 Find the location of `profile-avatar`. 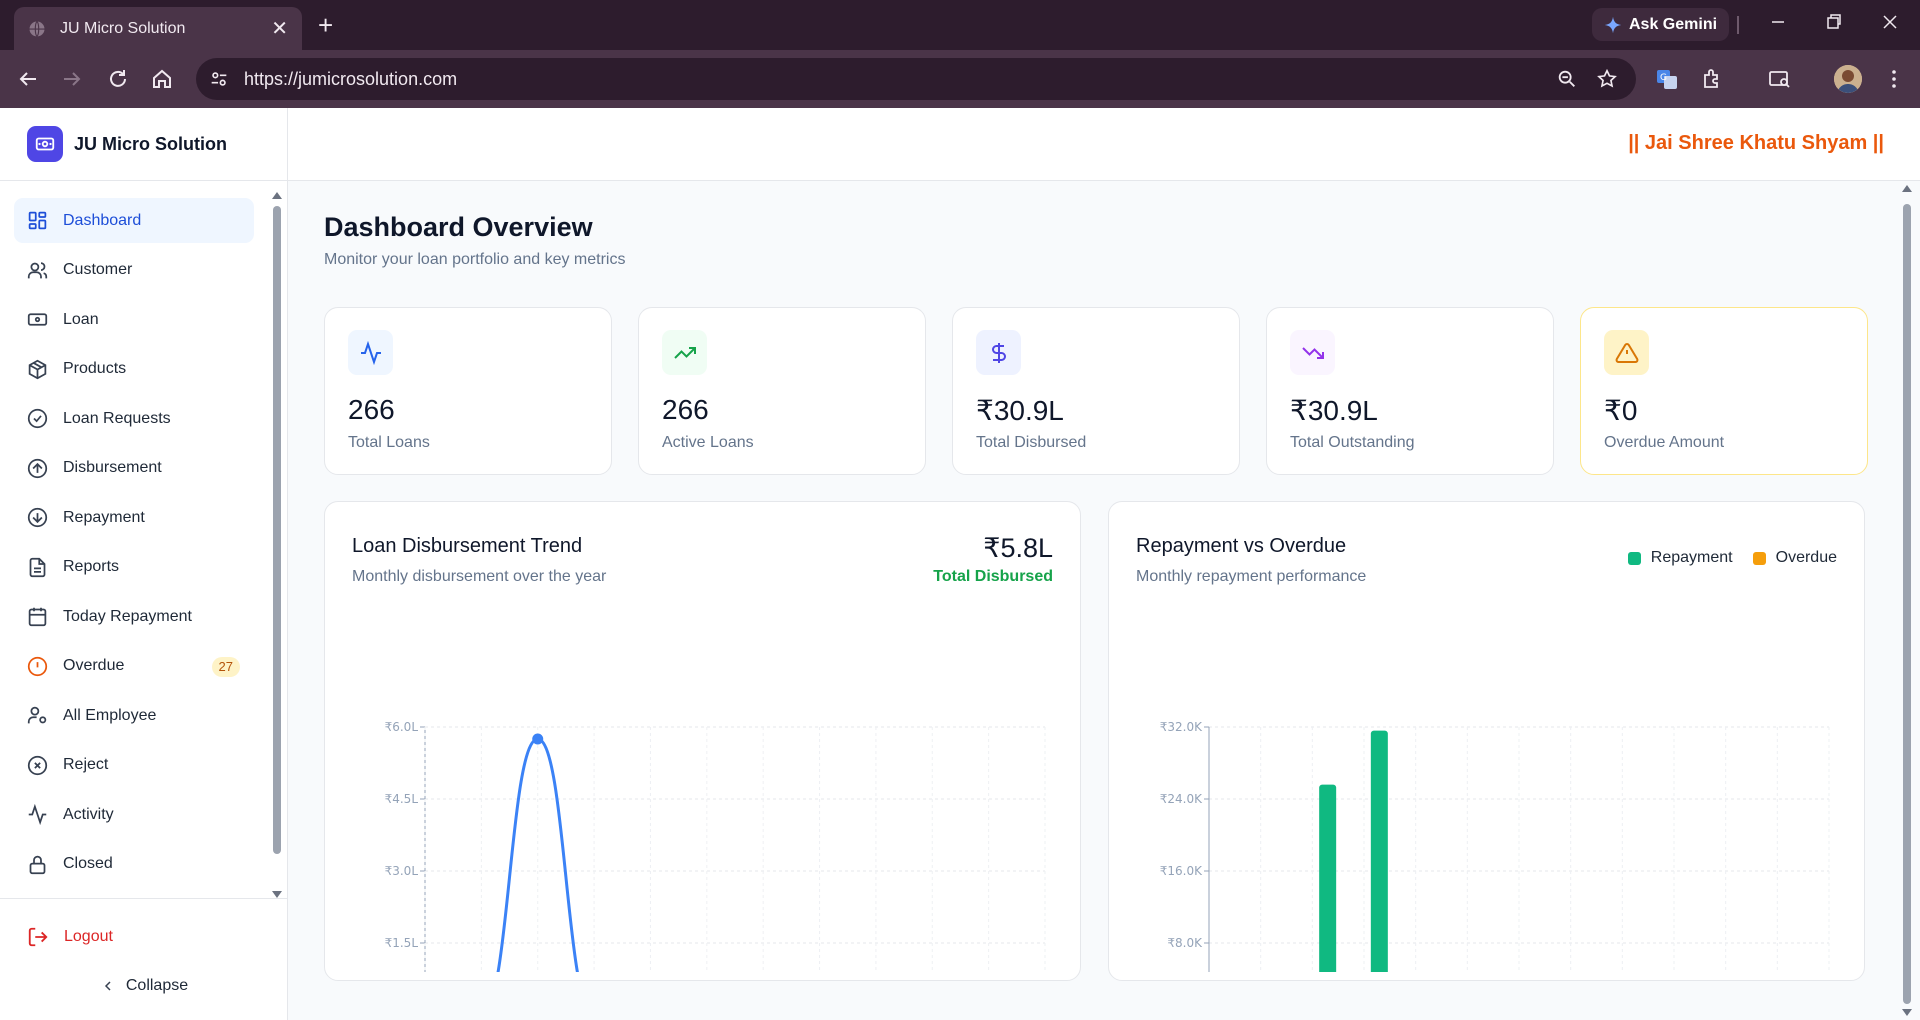

profile-avatar is located at coordinates (1848, 79).